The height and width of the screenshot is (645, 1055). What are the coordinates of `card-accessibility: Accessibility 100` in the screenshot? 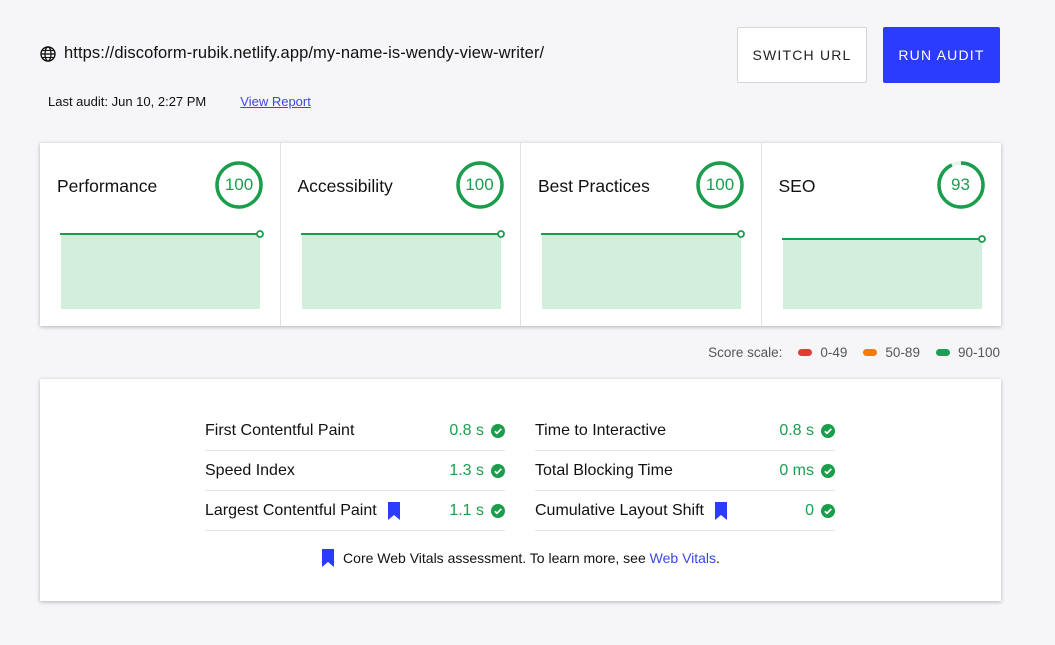 It's located at (401, 234).